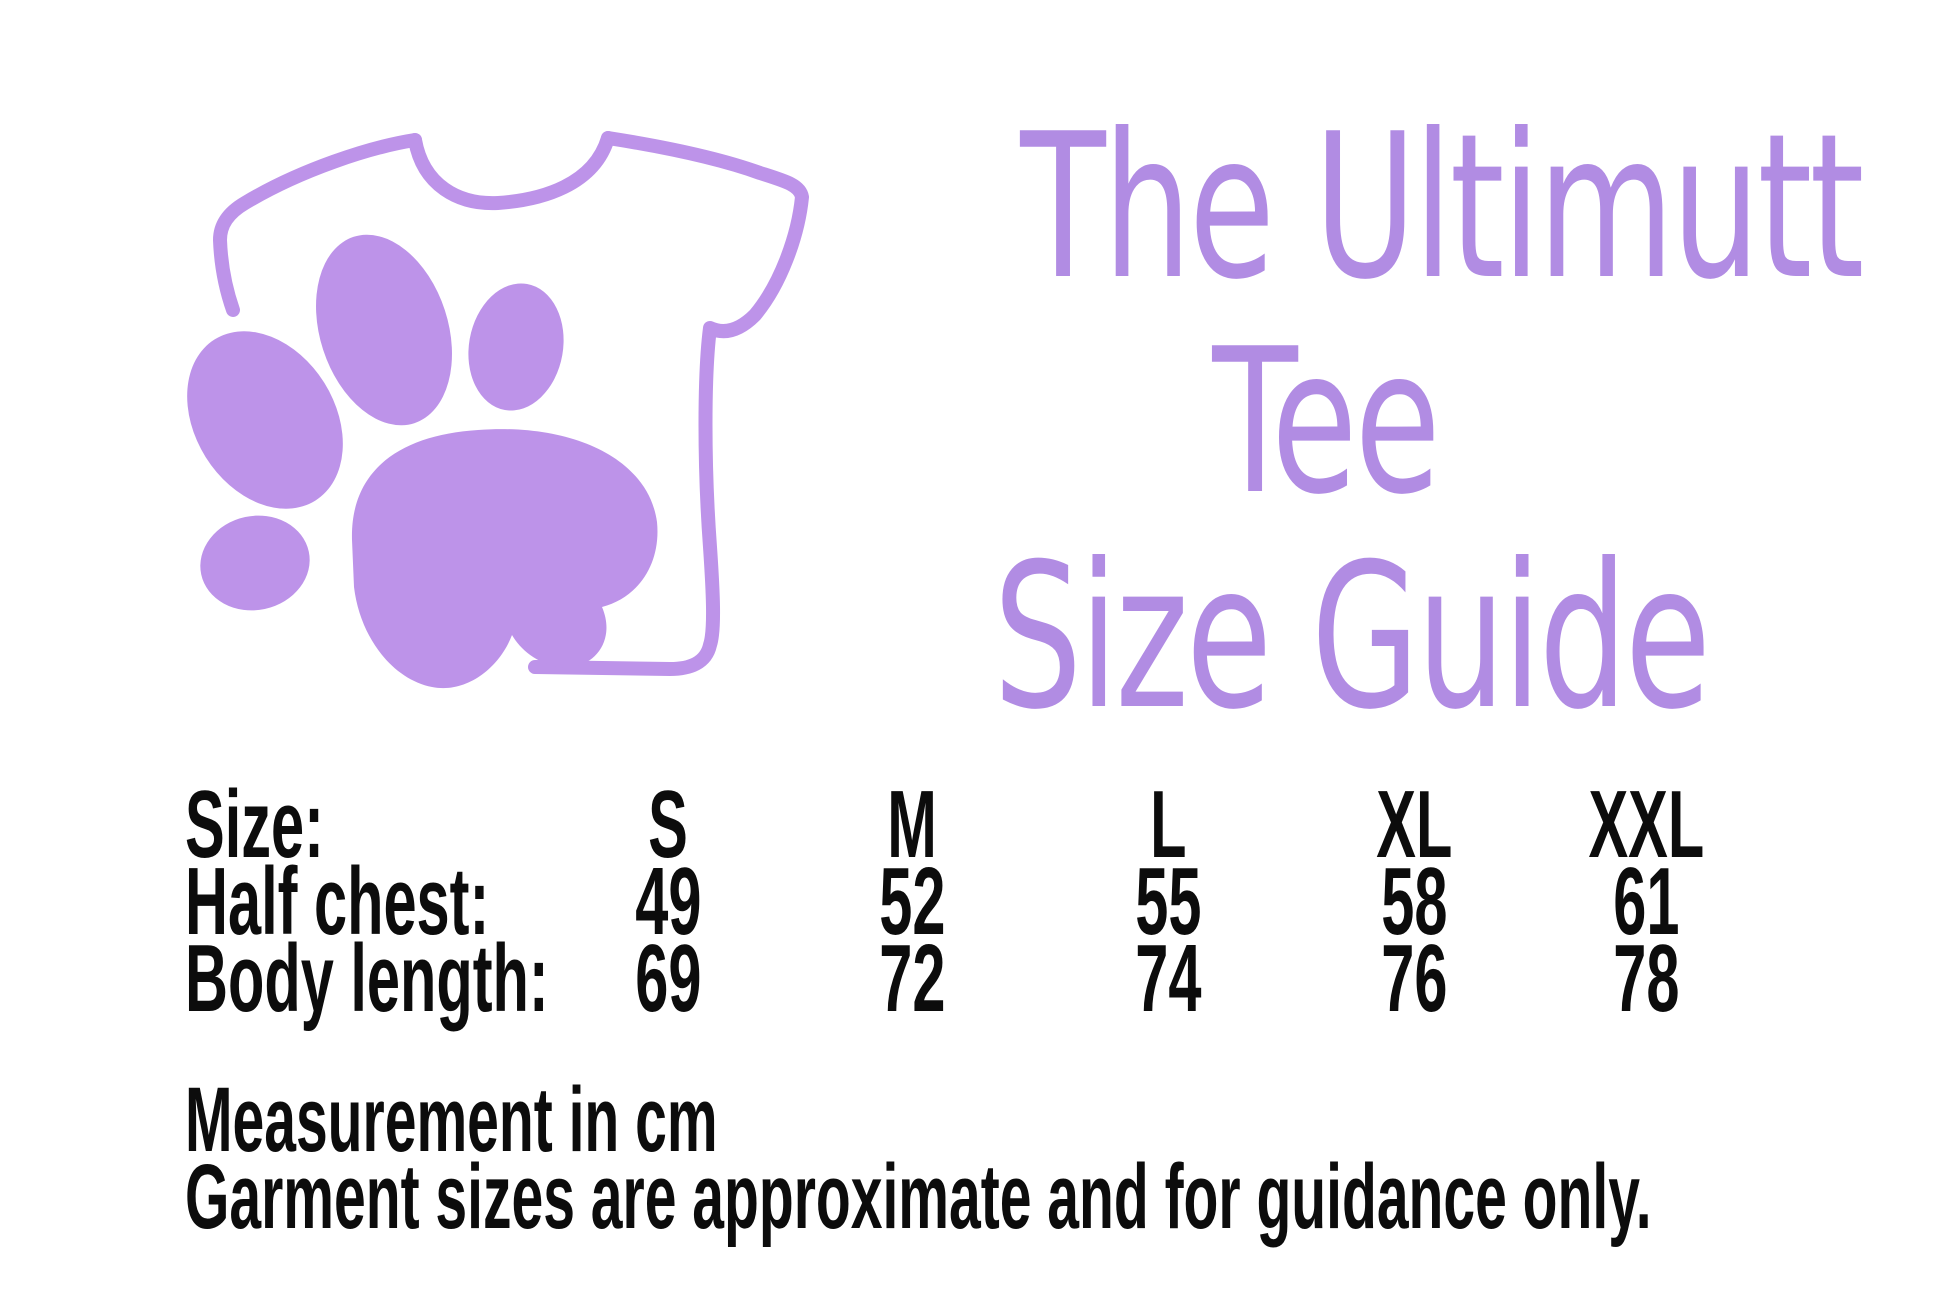 The width and height of the screenshot is (1946, 1298). I want to click on paw-heel, so click(255, 563).